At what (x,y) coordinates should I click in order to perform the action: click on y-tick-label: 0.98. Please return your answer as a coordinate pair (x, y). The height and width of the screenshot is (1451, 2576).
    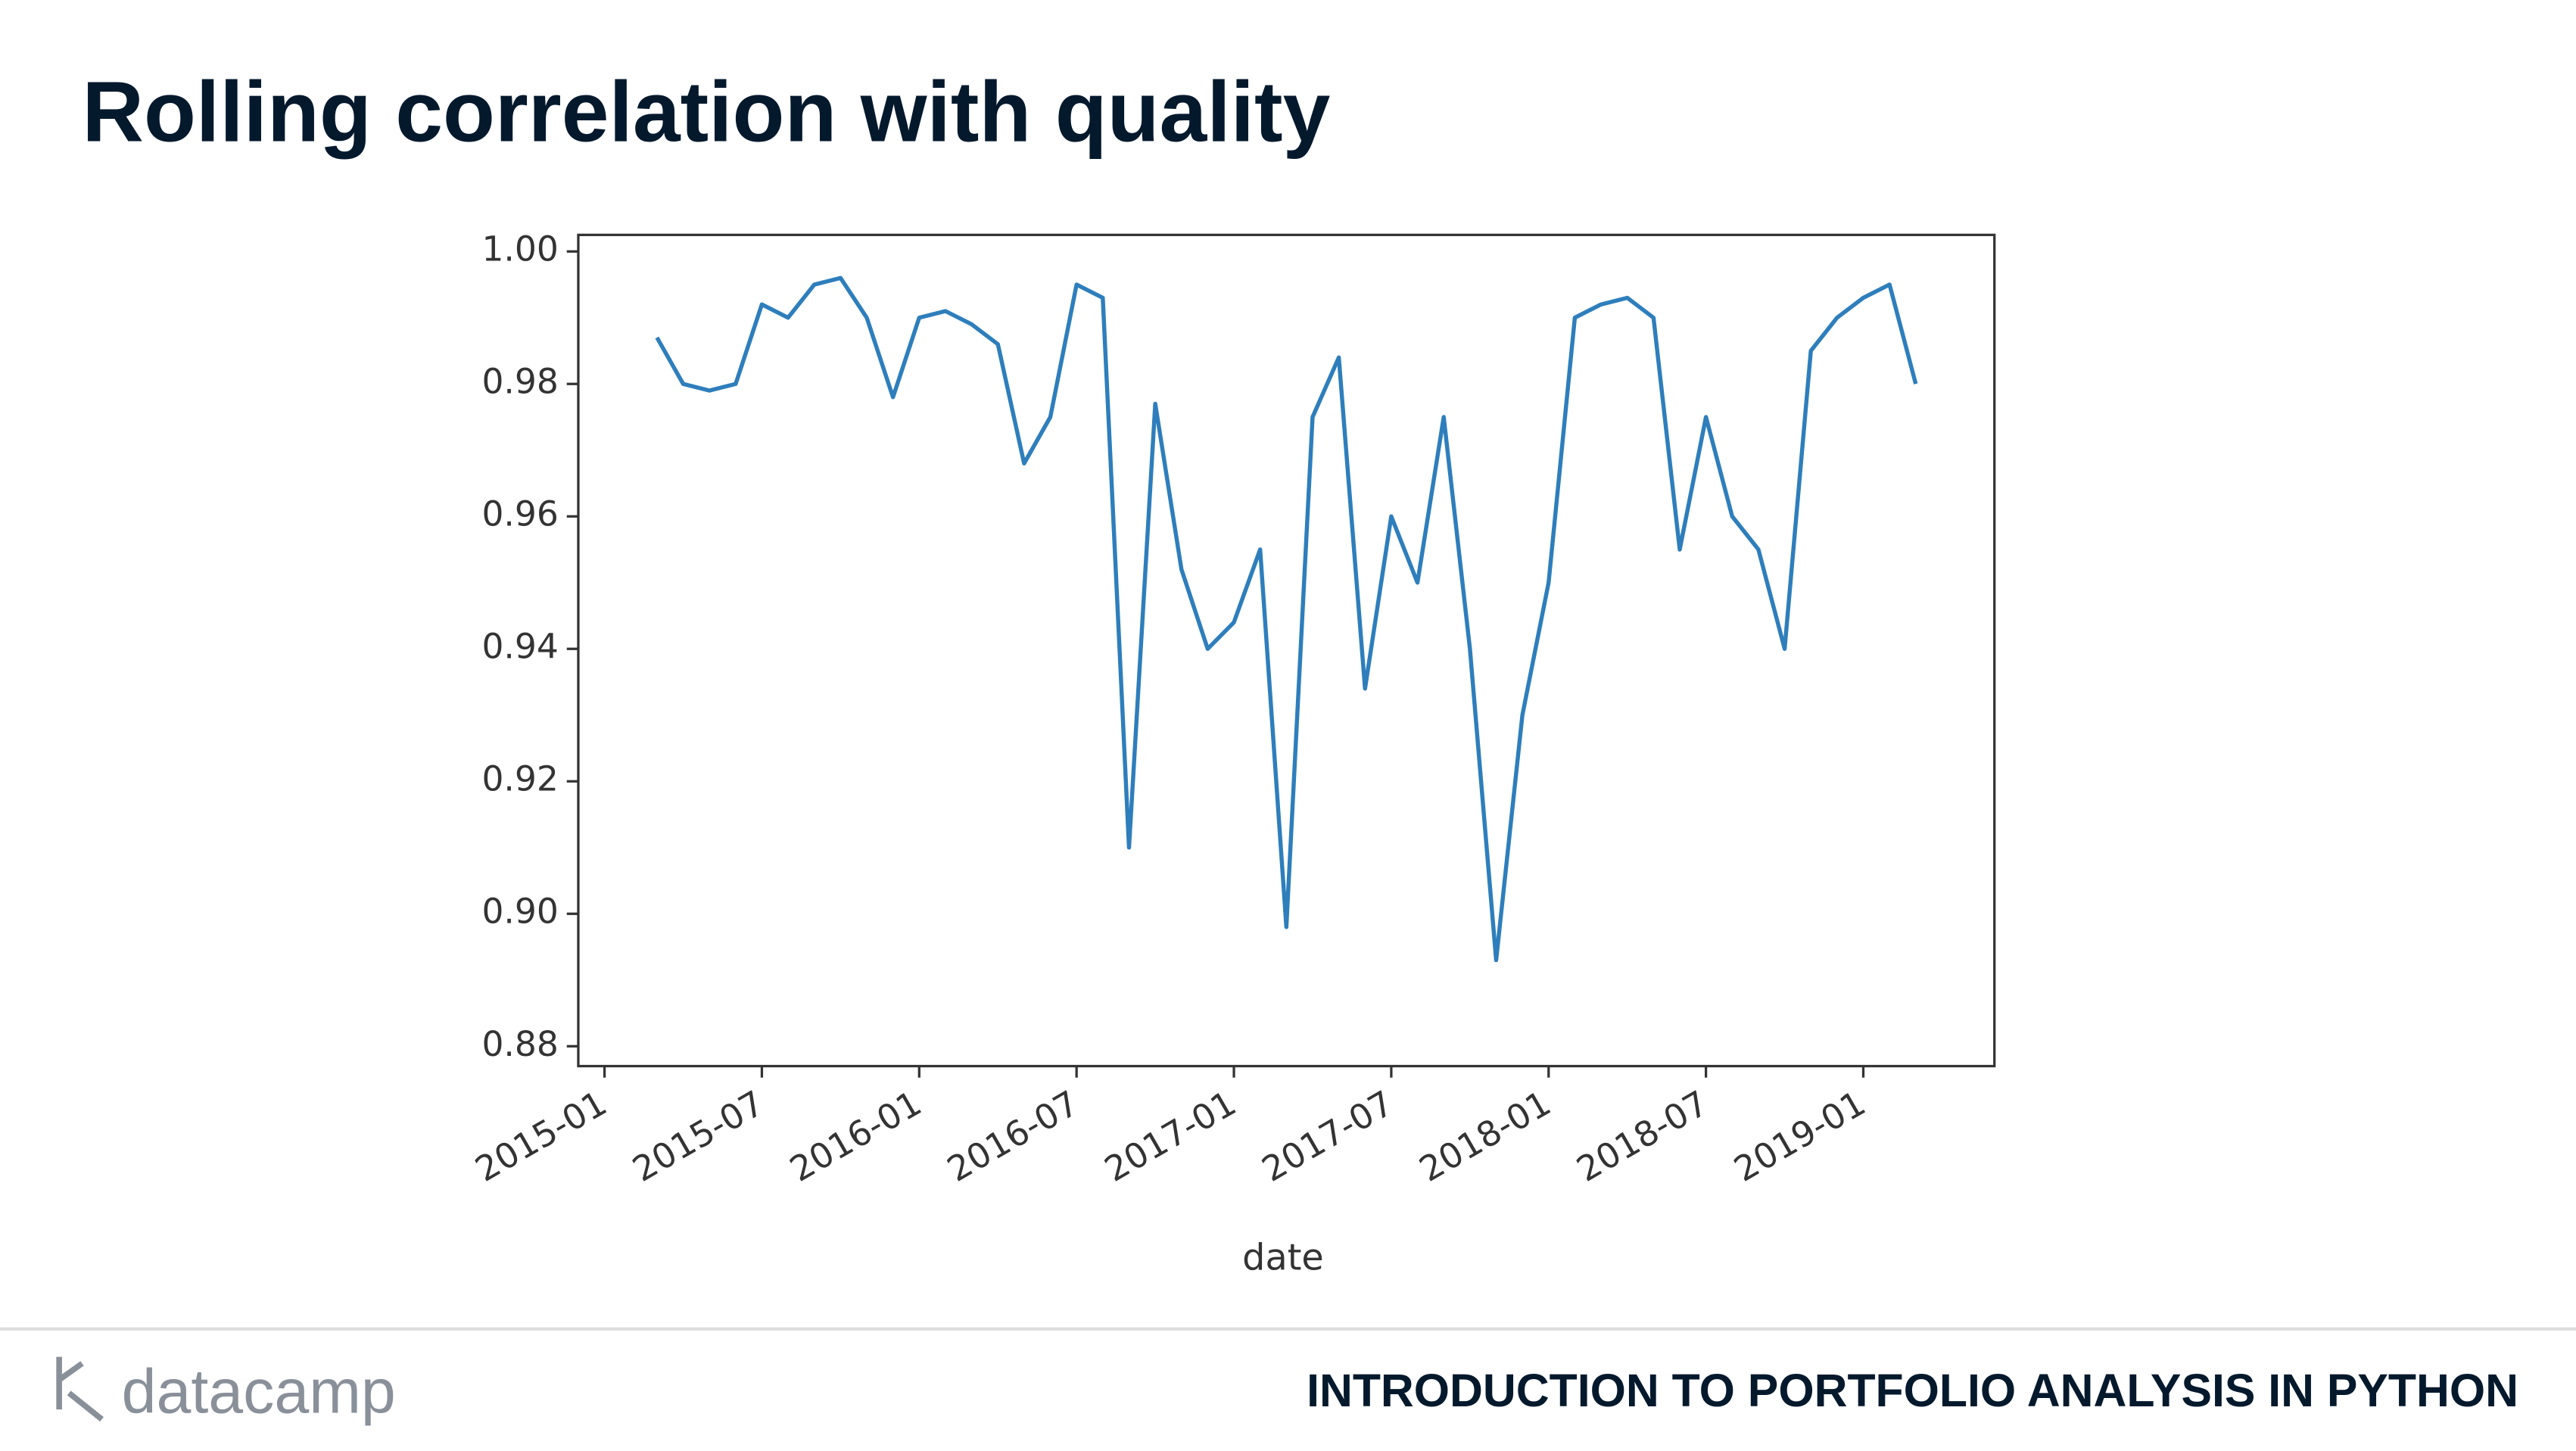
    Looking at the image, I should click on (519, 382).